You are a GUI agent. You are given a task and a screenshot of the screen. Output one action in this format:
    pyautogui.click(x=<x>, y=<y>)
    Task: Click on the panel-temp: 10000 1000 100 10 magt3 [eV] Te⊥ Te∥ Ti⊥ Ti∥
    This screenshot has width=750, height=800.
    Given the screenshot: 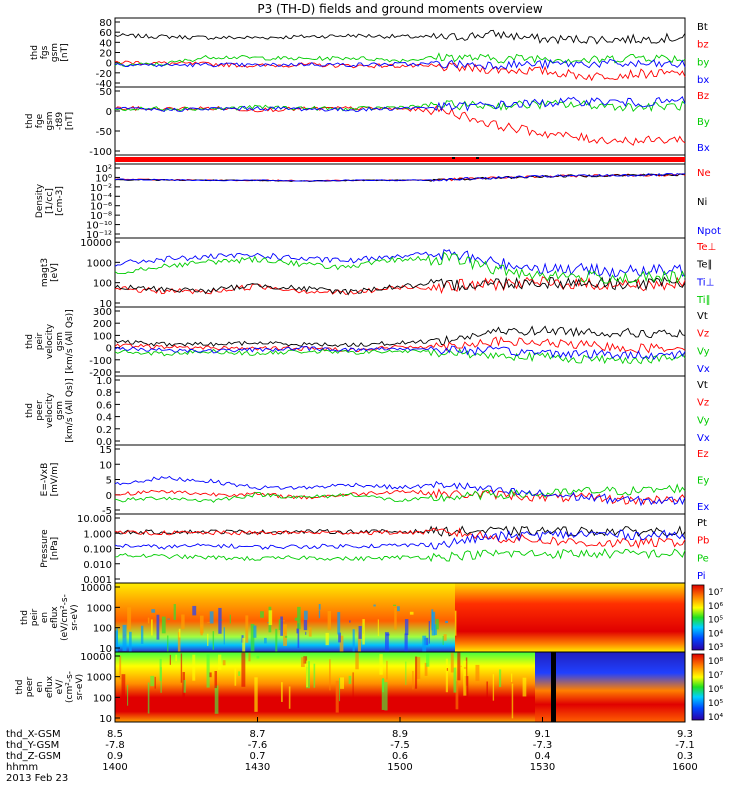 What is the action you would take?
    pyautogui.click(x=378, y=273)
    